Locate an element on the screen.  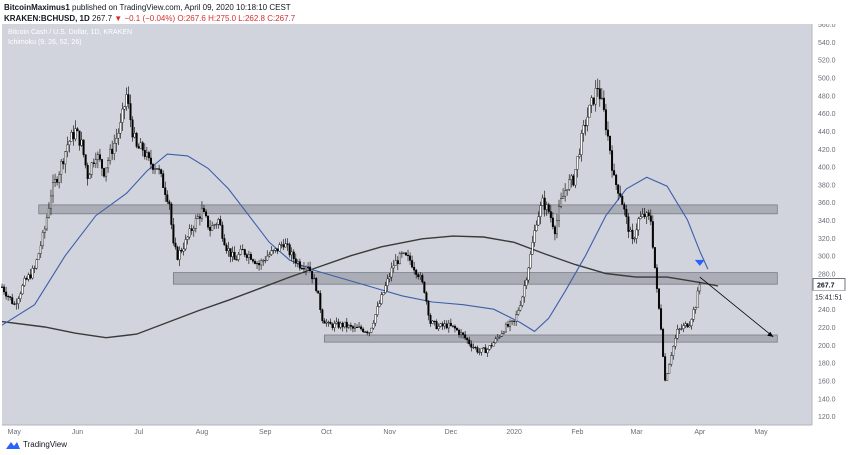
tradingview-logo-icon is located at coordinates (13, 445).